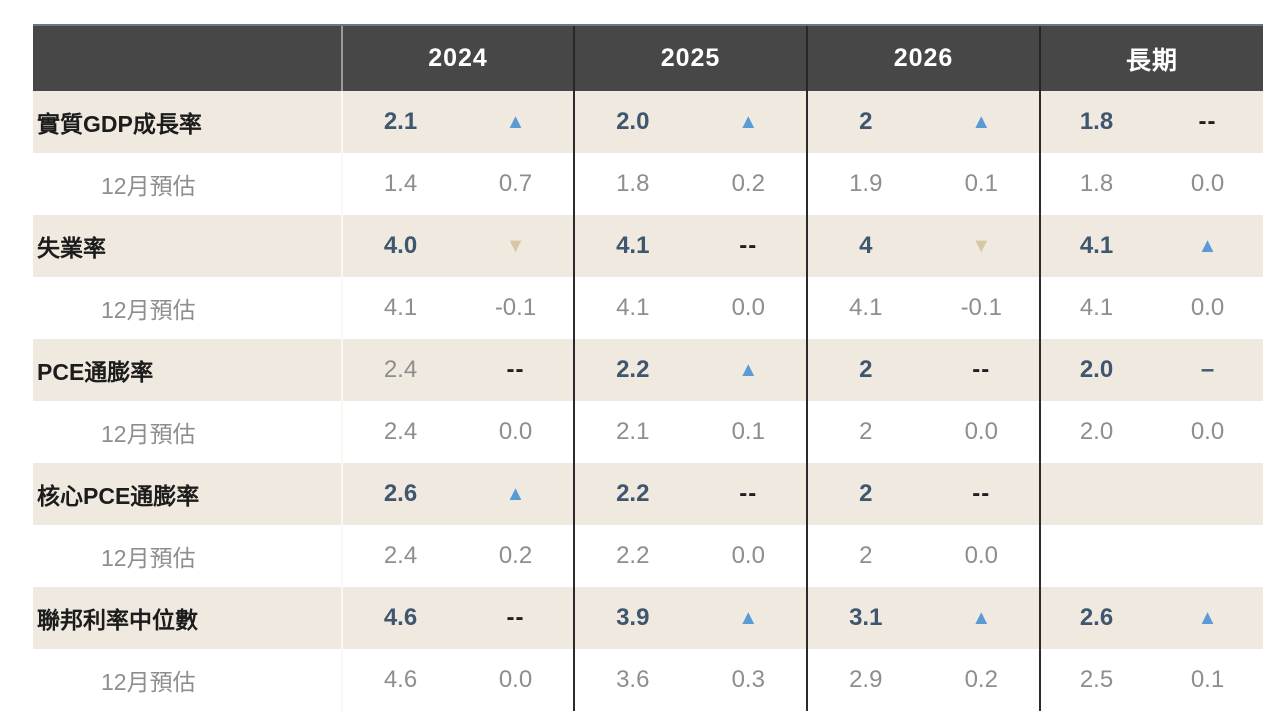 The image size is (1280, 720). I want to click on cell-2024: 2.4 0.0, so click(457, 432).